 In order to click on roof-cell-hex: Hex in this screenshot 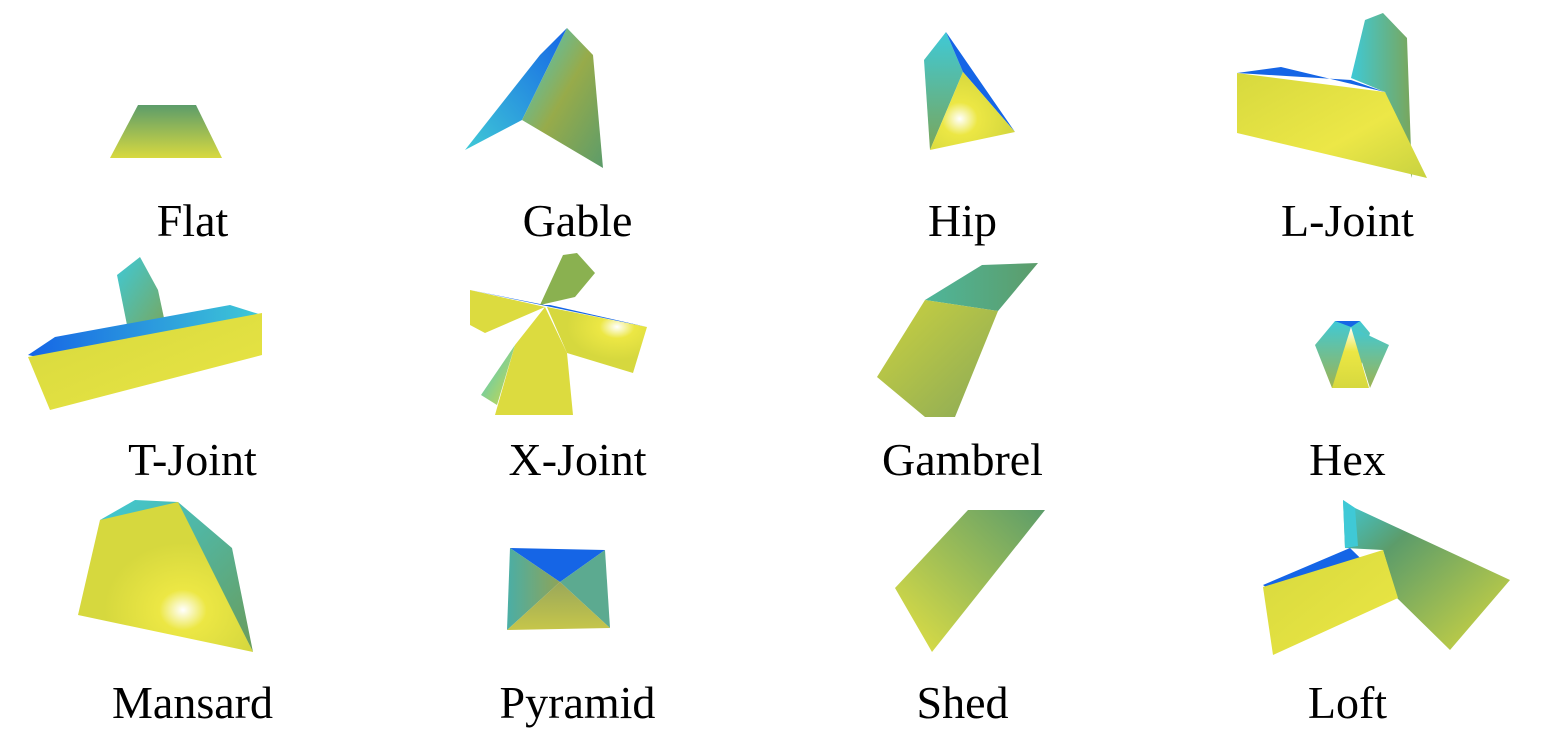, I will do `click(1347, 365)`.